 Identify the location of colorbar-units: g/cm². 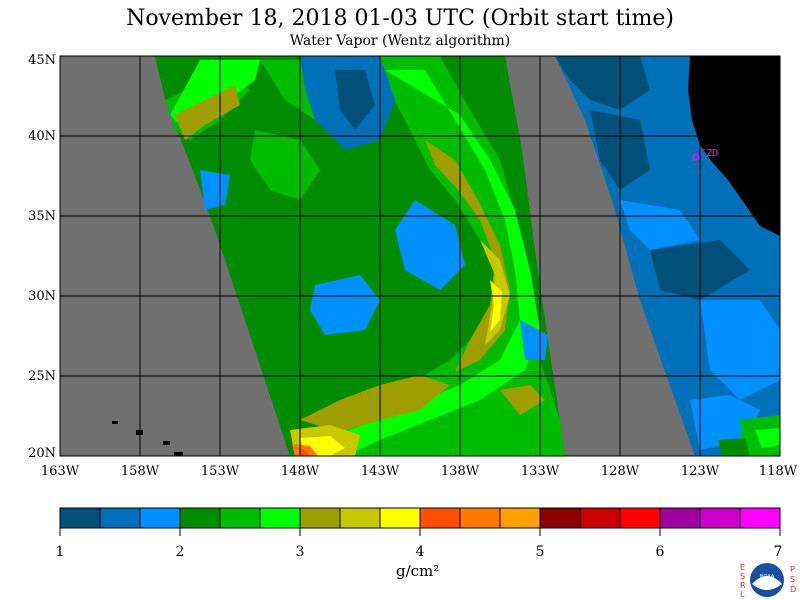
(418, 571).